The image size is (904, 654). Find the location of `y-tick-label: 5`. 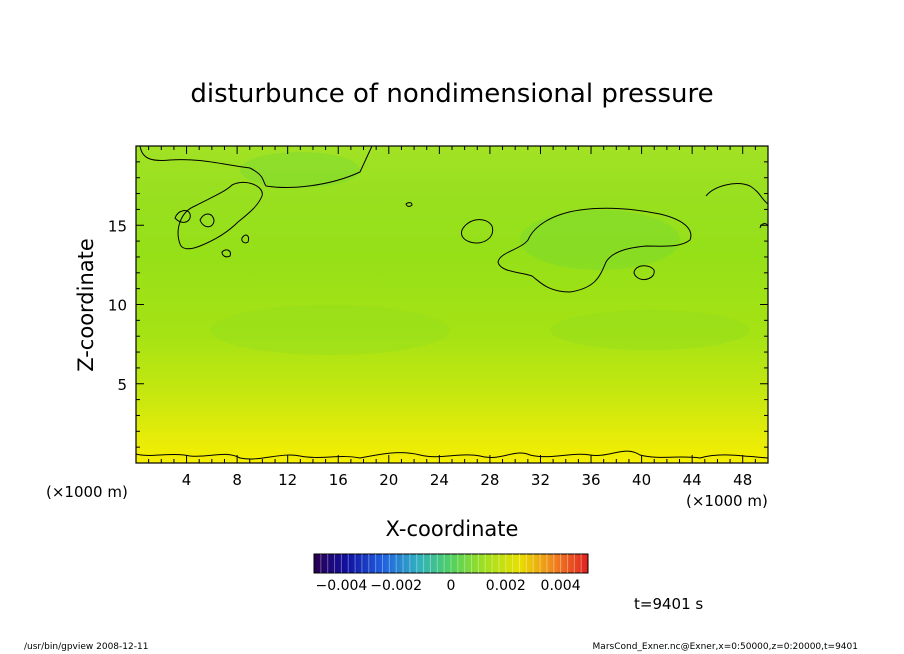

y-tick-label: 5 is located at coordinates (122, 385).